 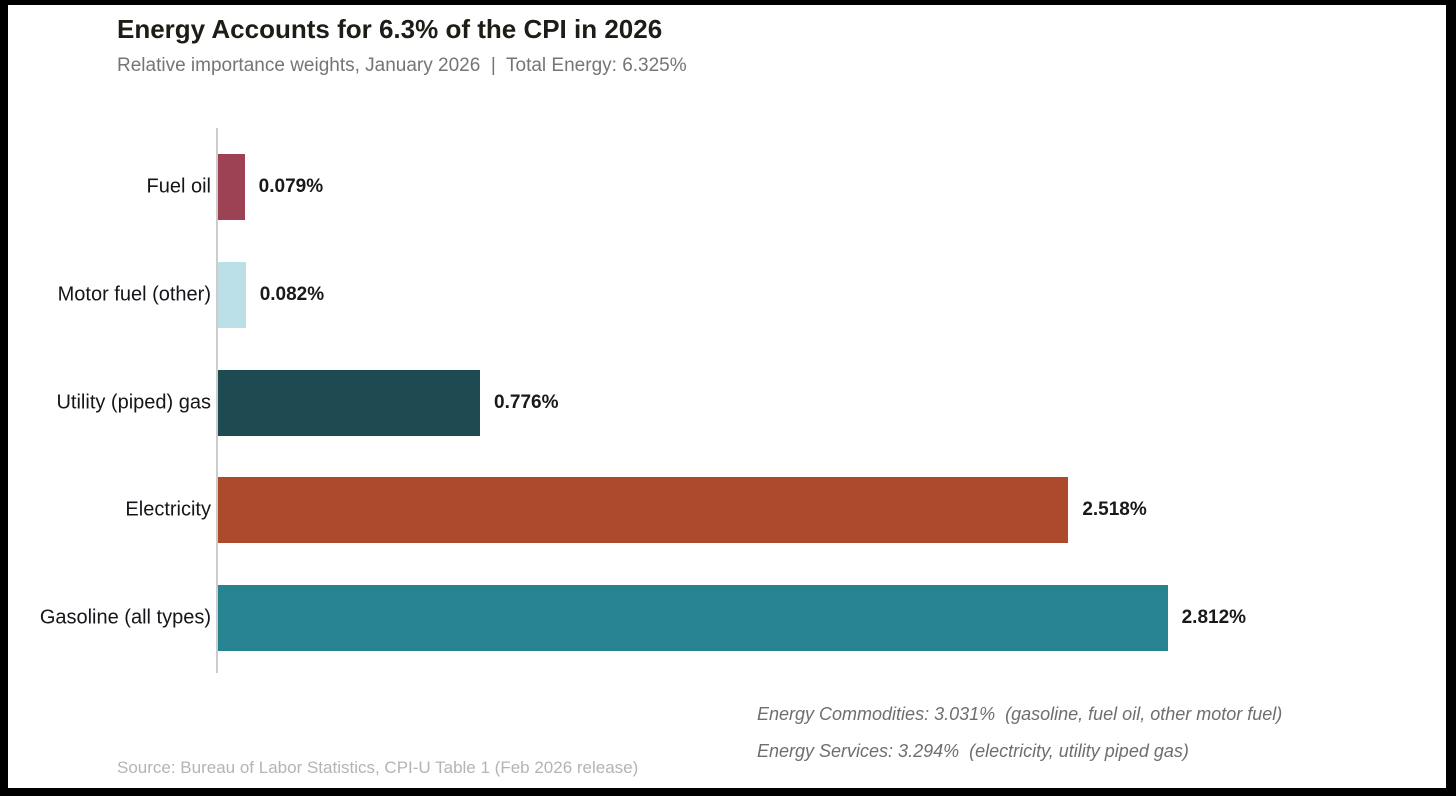 I want to click on value-label-fuel-oil: 0.079%, so click(x=291, y=186).